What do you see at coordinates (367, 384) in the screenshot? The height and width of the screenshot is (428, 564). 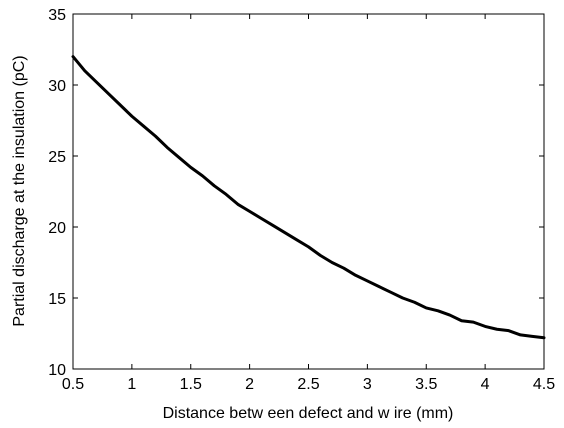 I see `x-tick-label-5: 3` at bounding box center [367, 384].